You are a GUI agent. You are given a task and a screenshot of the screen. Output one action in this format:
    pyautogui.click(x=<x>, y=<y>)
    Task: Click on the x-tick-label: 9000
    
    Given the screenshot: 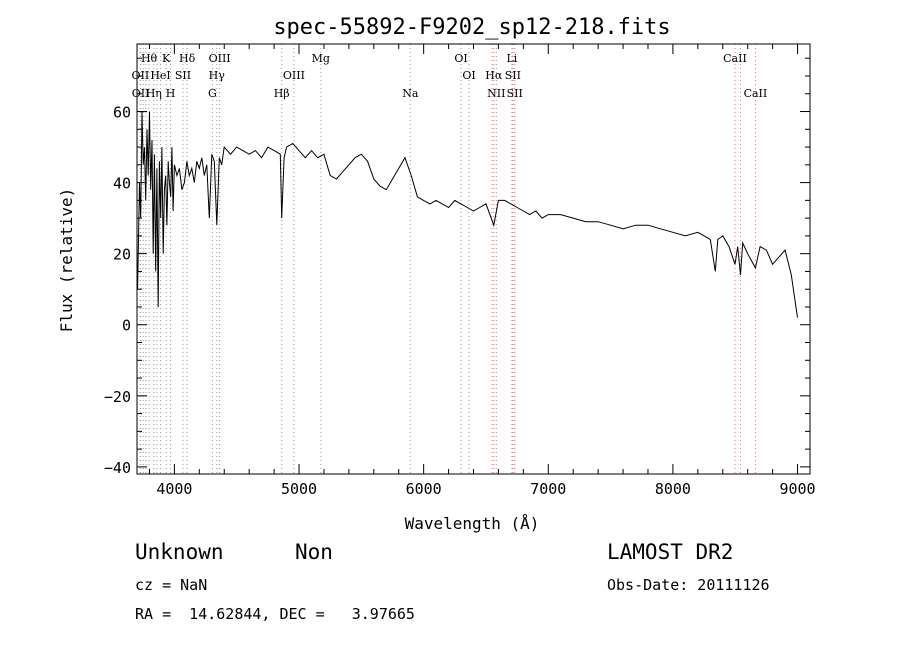 What is the action you would take?
    pyautogui.click(x=797, y=489)
    